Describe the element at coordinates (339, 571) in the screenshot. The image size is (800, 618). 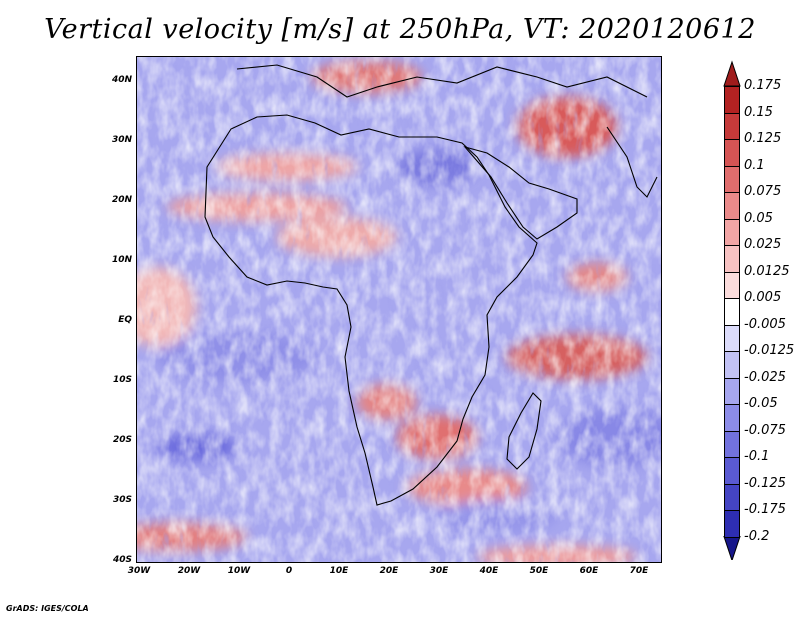
I see `lon-label: 10E` at that location.